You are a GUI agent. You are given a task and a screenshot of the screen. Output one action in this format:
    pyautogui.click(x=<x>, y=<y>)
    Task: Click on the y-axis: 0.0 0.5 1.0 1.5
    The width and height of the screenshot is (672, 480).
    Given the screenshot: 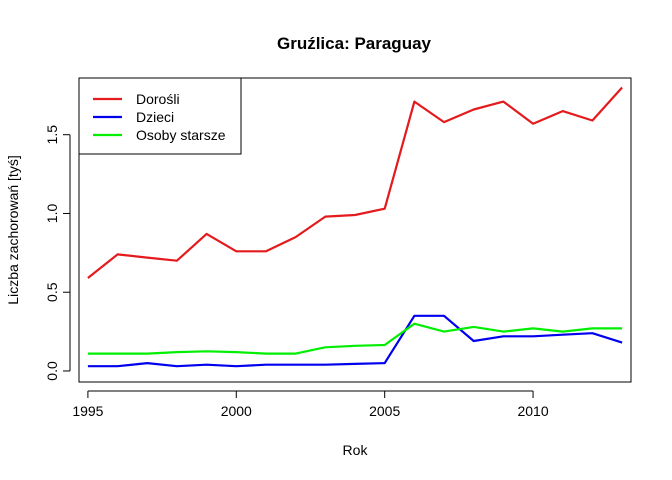 What is the action you would take?
    pyautogui.click(x=57, y=253)
    